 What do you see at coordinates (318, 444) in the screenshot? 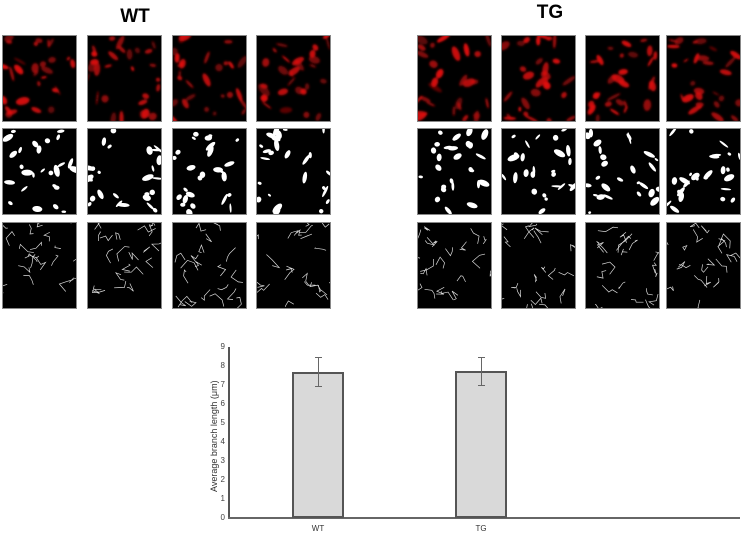
I see `bar-wt` at bounding box center [318, 444].